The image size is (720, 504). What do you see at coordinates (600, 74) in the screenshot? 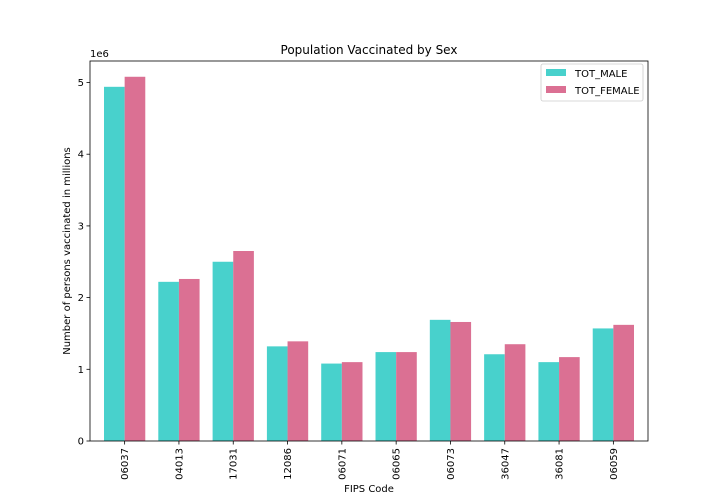
I see `legend-label-tot-male: TOT_MALE` at bounding box center [600, 74].